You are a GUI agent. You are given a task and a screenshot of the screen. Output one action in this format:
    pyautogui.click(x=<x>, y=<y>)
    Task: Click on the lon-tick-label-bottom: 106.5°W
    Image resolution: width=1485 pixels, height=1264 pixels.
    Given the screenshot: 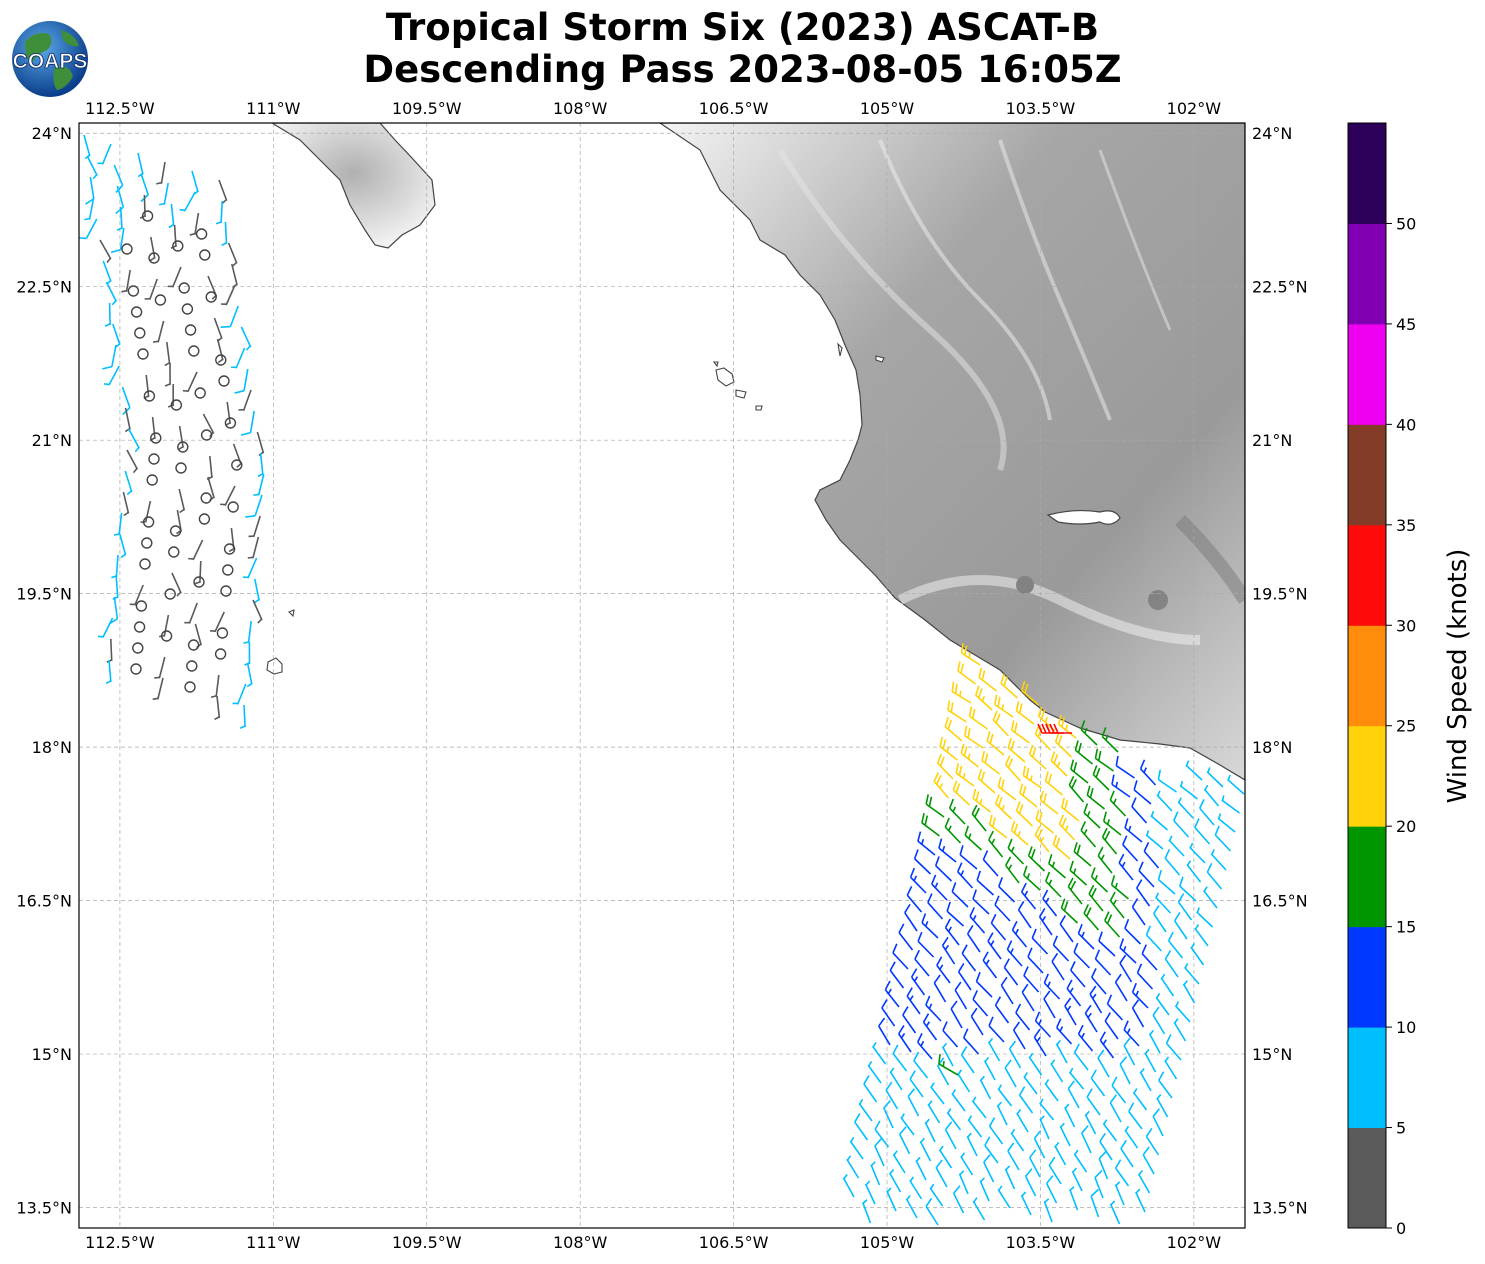 What is the action you would take?
    pyautogui.click(x=734, y=1242)
    